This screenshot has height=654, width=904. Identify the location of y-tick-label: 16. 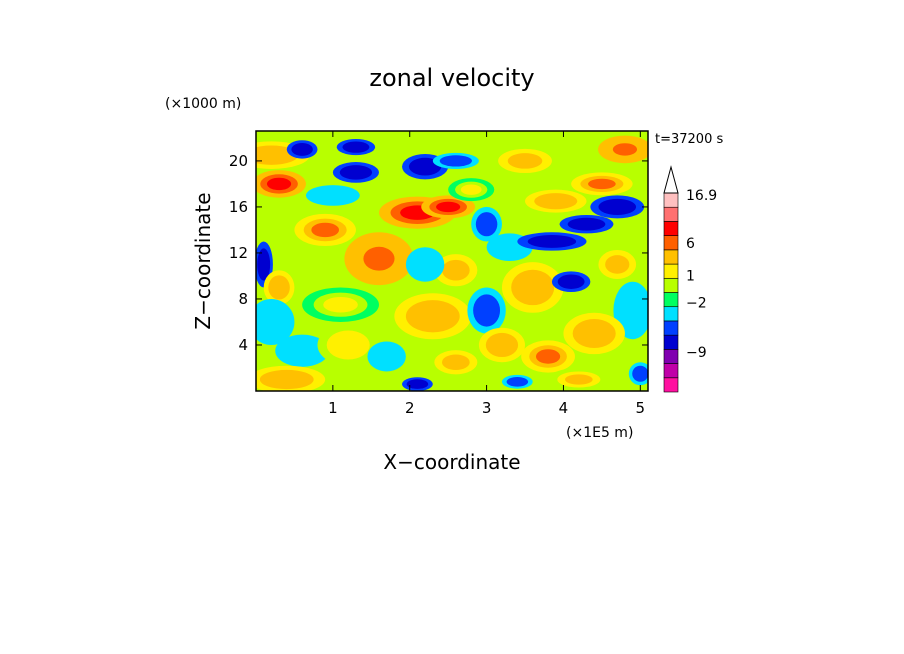
(238, 207).